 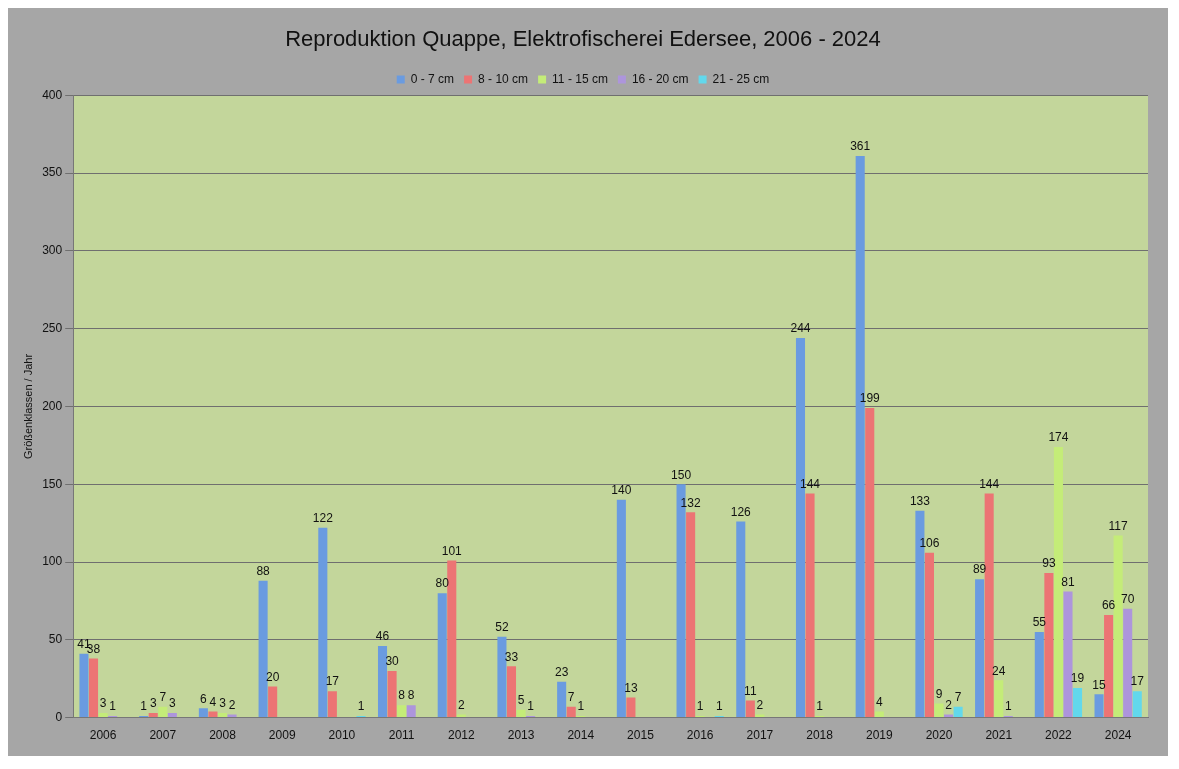 What do you see at coordinates (1118, 525) in the screenshot?
I see `data-label: 117` at bounding box center [1118, 525].